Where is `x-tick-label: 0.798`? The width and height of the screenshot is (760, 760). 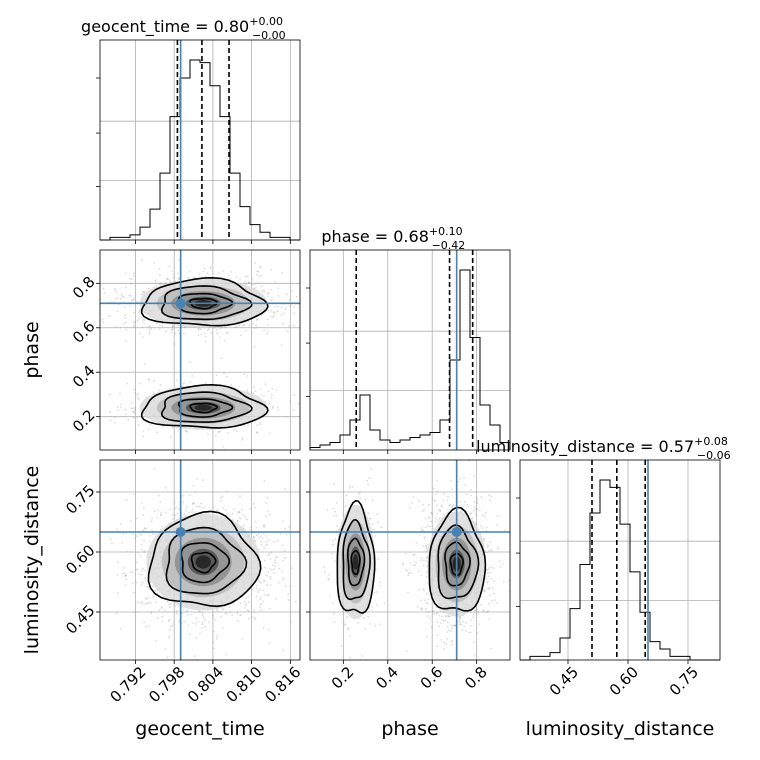 x-tick-label: 0.798 is located at coordinates (166, 684).